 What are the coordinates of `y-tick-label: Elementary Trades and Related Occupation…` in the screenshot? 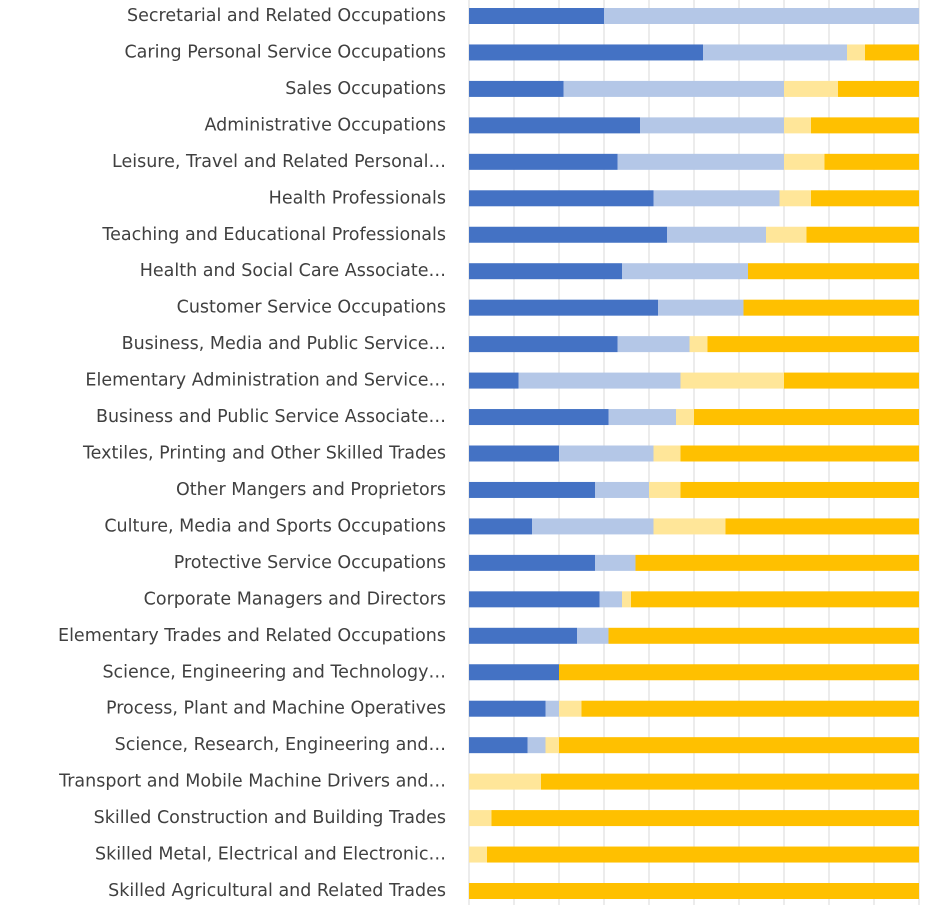 It's located at (252, 636).